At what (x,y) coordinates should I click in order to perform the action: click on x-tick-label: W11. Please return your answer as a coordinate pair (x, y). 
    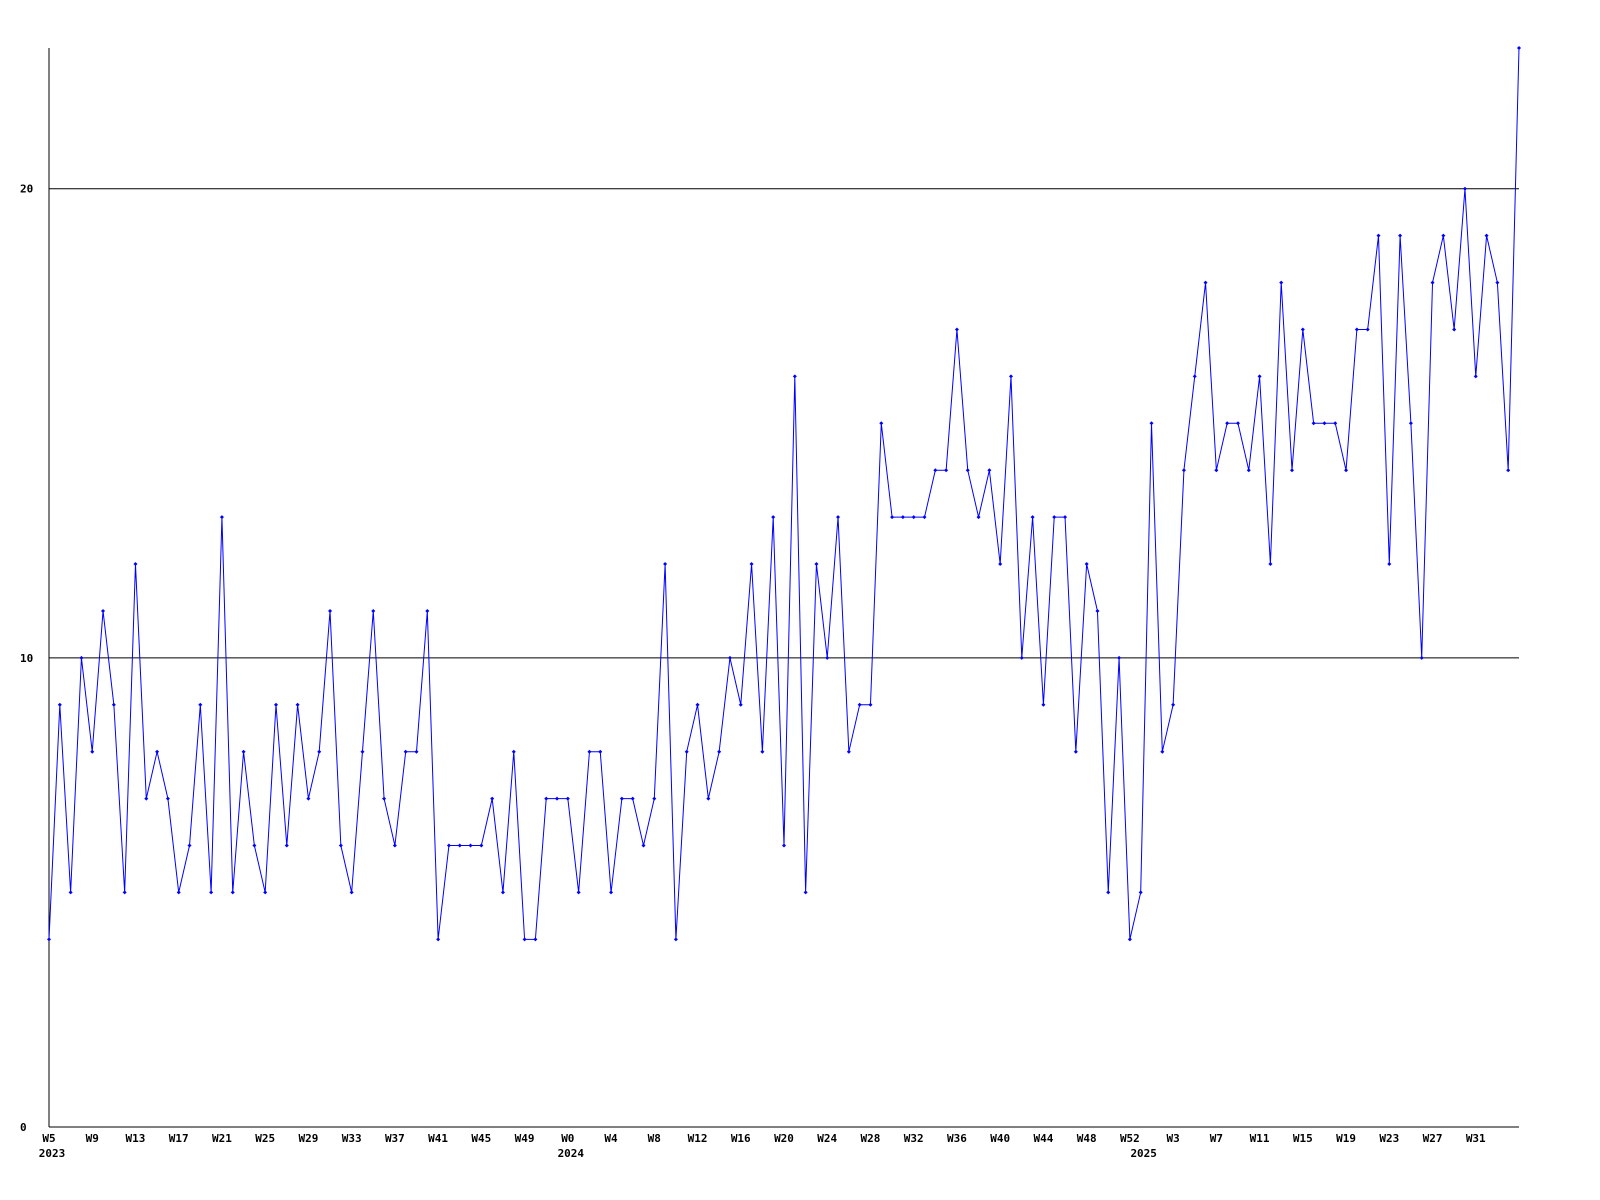
    Looking at the image, I should click on (1260, 1138).